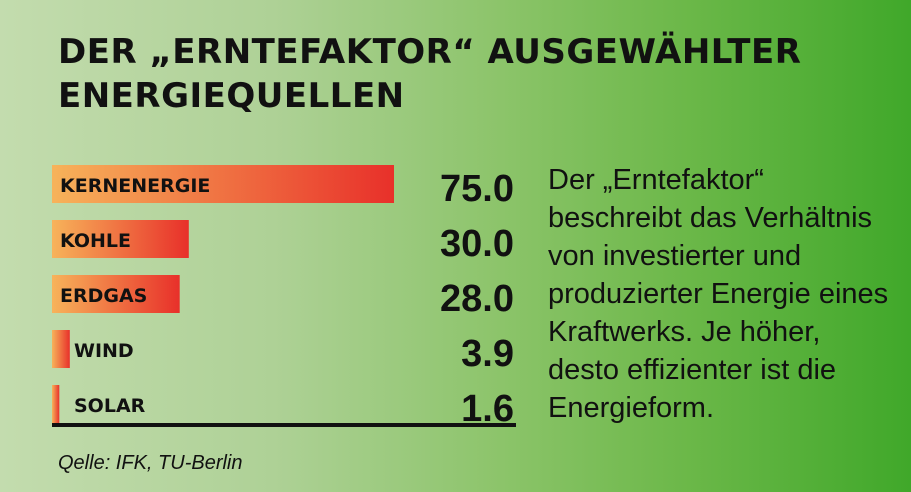 The image size is (911, 492). What do you see at coordinates (95, 241) in the screenshot?
I see `bar-label-kohle: KOHLE` at bounding box center [95, 241].